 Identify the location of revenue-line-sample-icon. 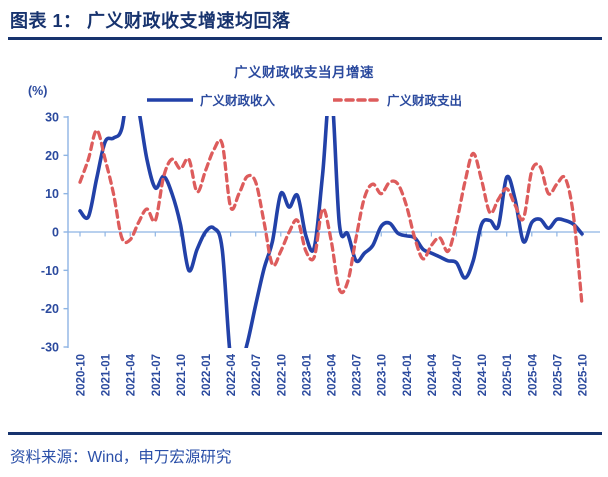
(169, 99).